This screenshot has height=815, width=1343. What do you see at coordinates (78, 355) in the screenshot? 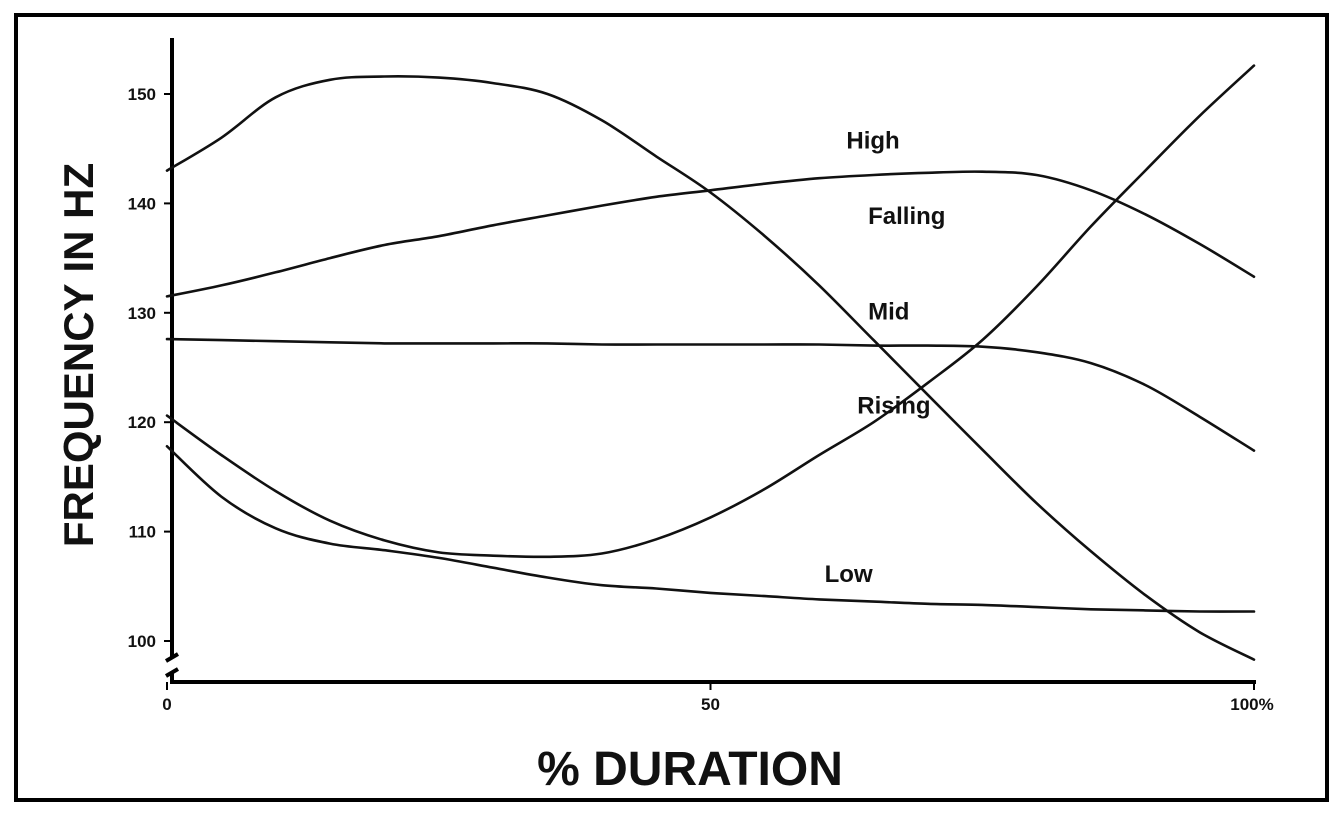
I see `y-axis-label: FREQUENCY IN HZ` at bounding box center [78, 355].